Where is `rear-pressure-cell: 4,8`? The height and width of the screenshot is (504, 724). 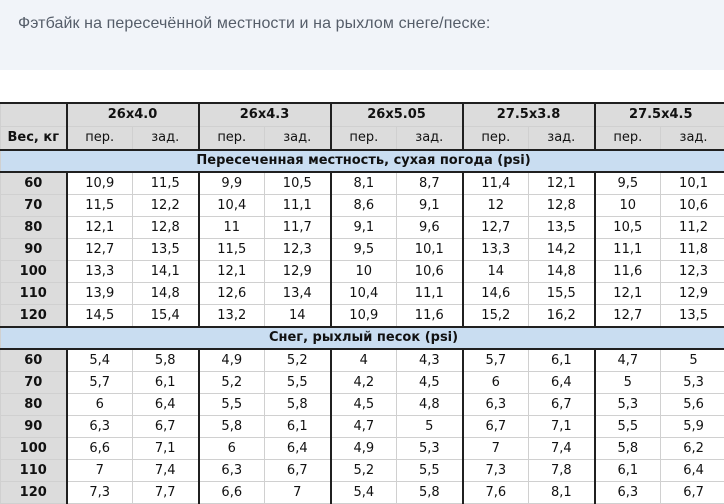
rear-pressure-cell: 4,8 is located at coordinates (430, 405).